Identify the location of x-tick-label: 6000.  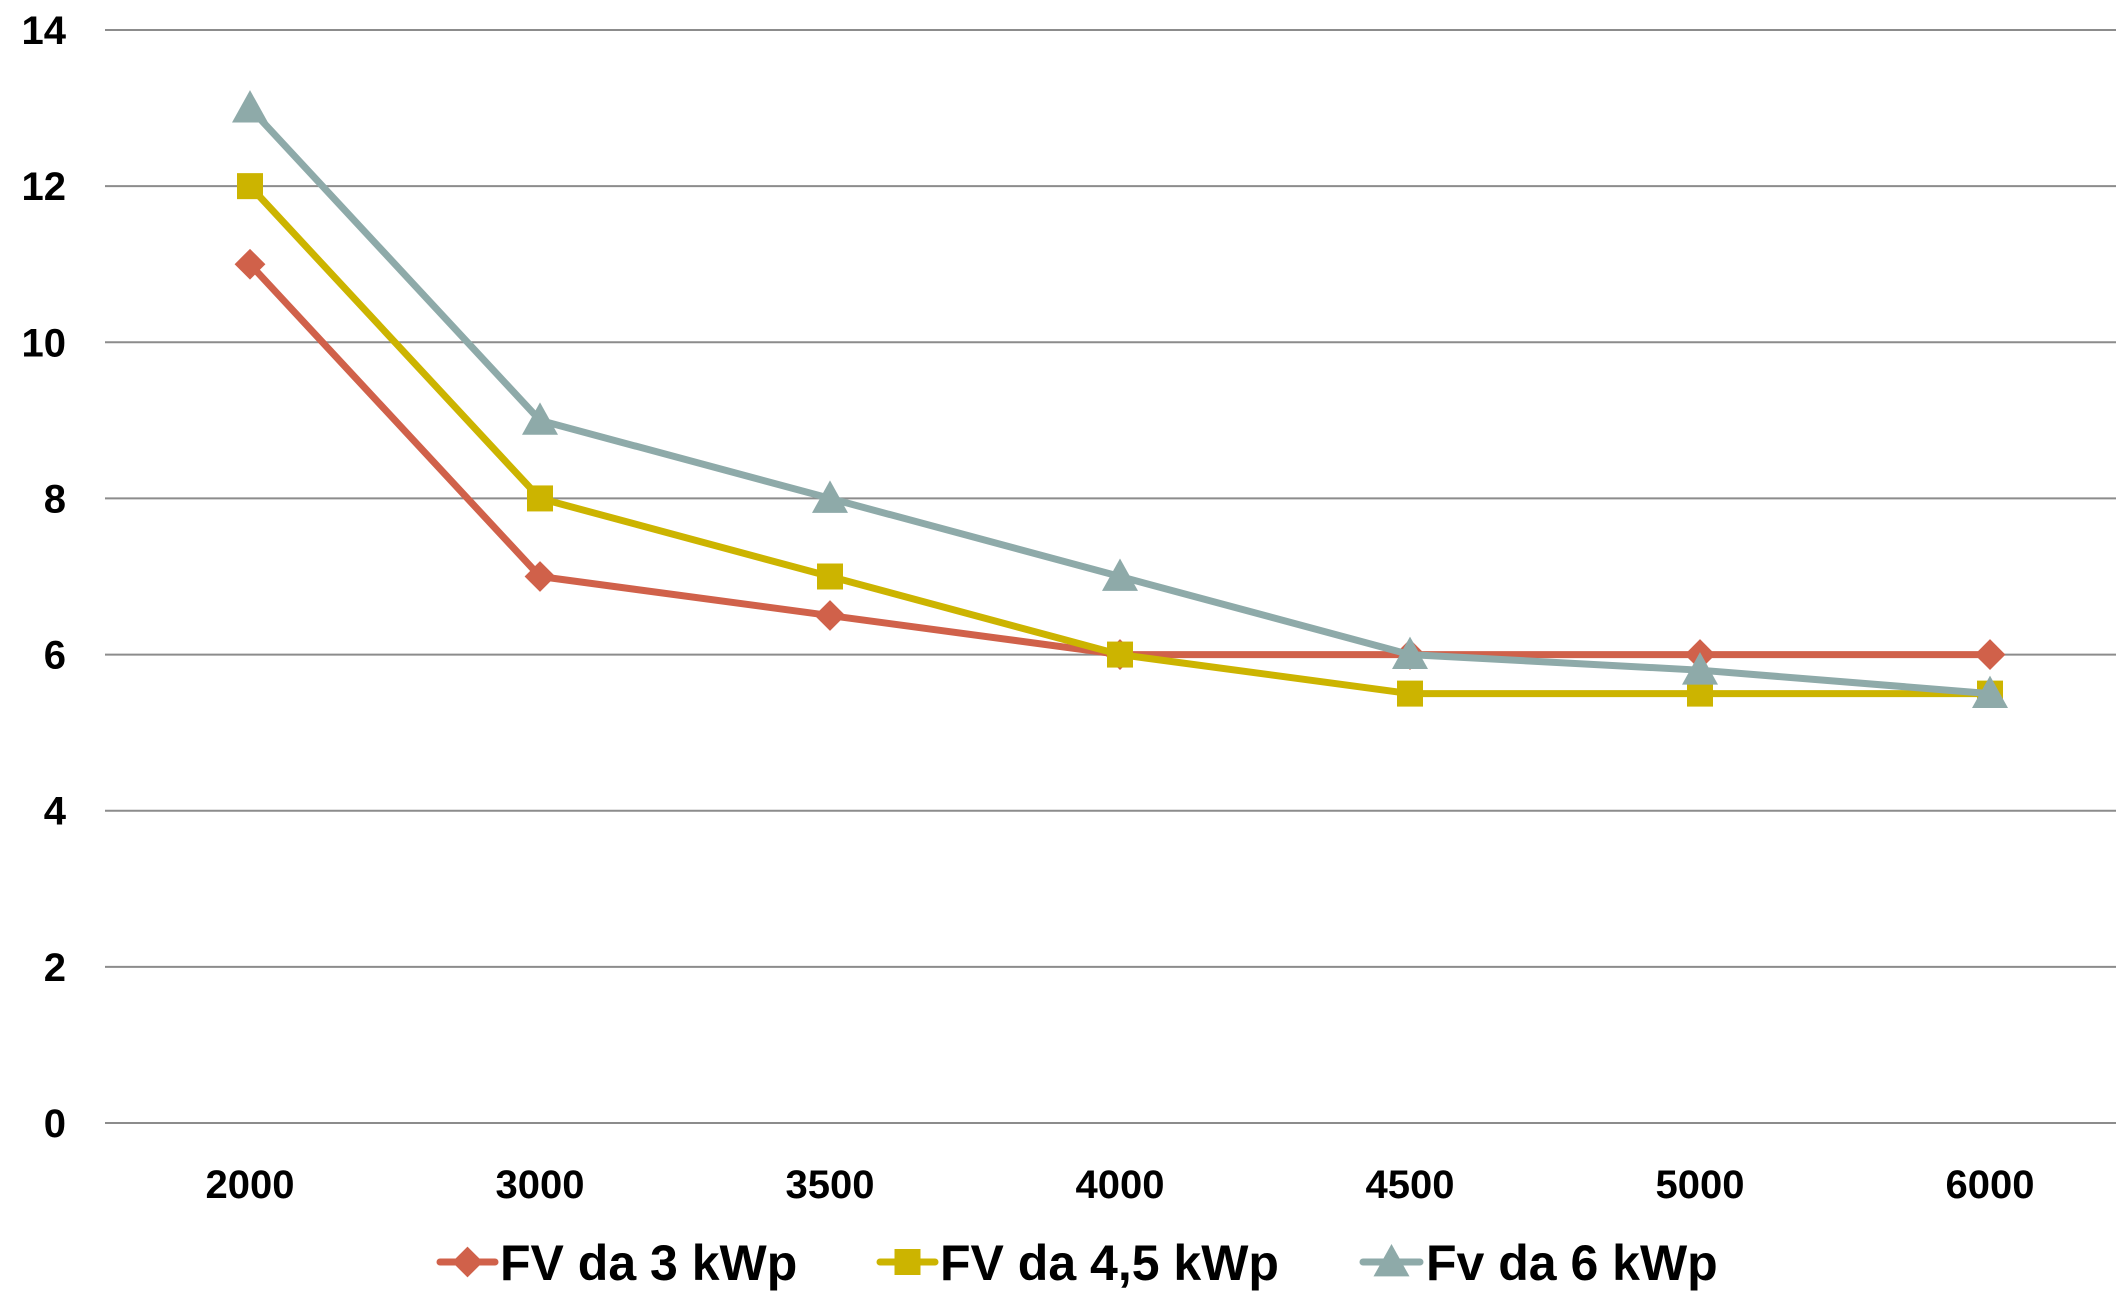
(1990, 1185).